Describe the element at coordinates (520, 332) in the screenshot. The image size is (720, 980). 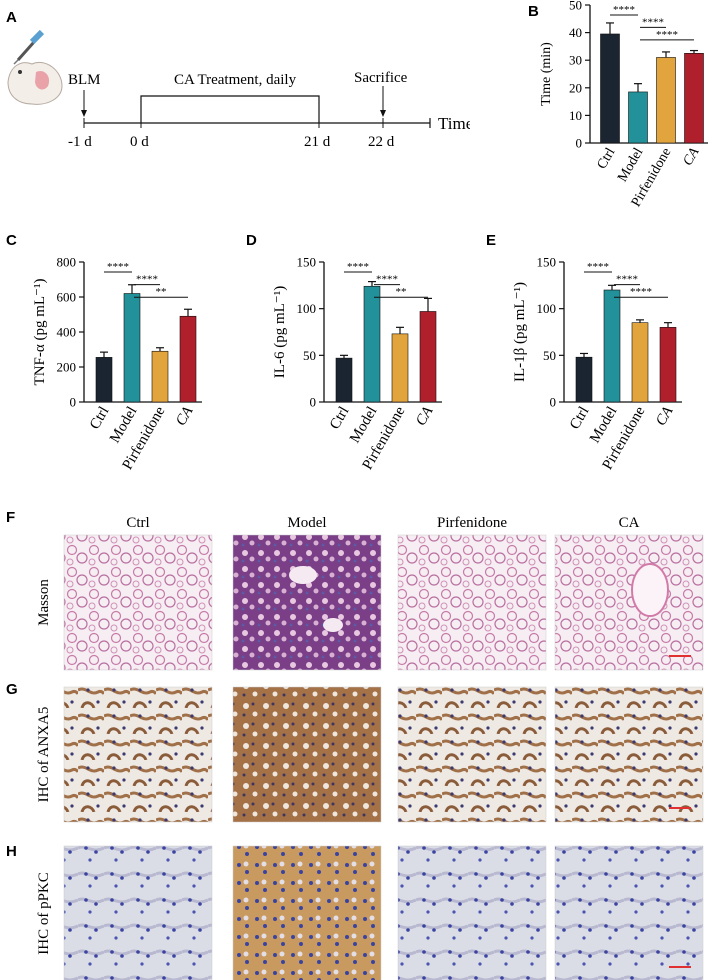
I see `y-axis-label: IL-1β (pg mL⁻¹)` at that location.